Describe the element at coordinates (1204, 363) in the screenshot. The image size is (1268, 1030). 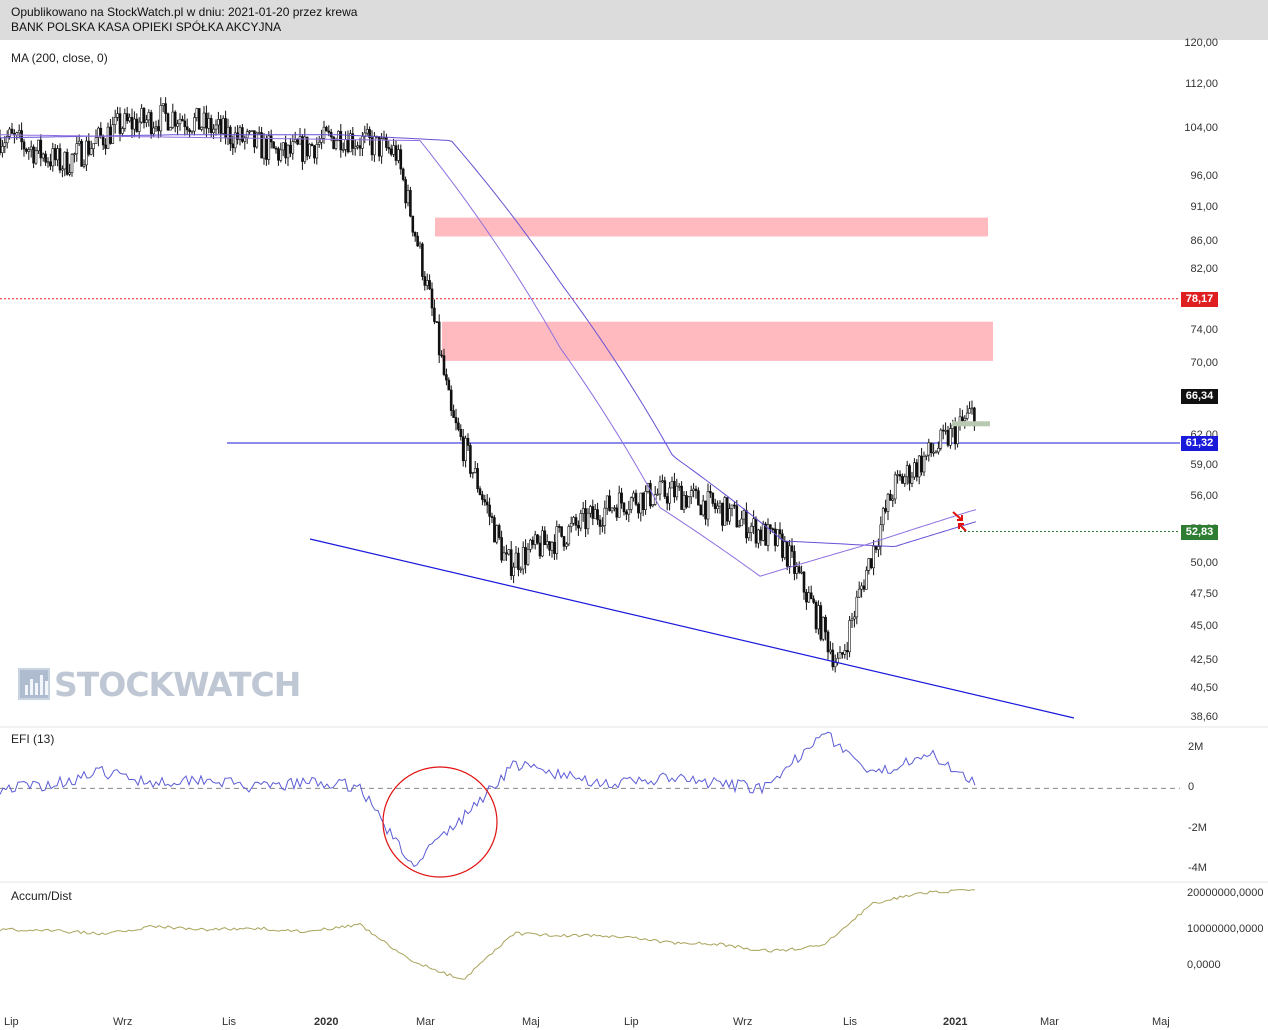
I see `price-tick-label: 70,00` at that location.